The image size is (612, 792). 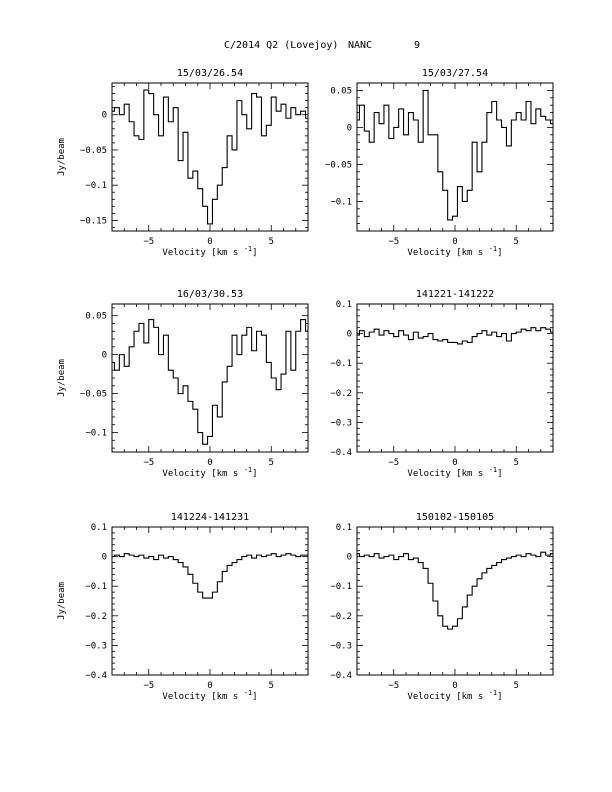 What do you see at coordinates (455, 294) in the screenshot?
I see `panel-title: 141221-141222` at bounding box center [455, 294].